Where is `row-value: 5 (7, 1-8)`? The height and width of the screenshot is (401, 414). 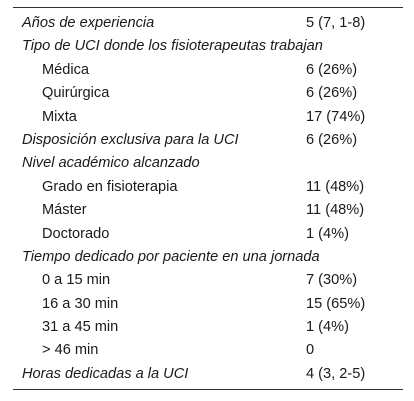 row-value: 5 (7, 1-8) is located at coordinates (336, 23).